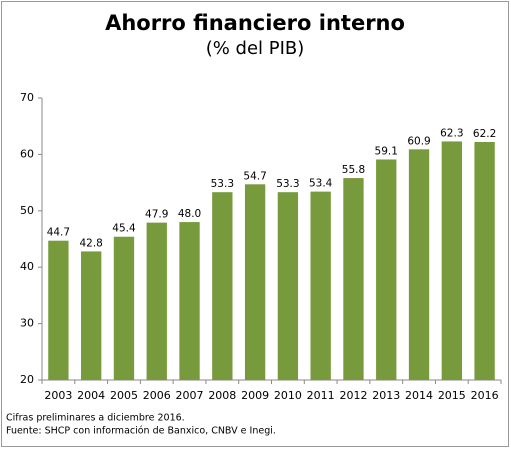  What do you see at coordinates (353, 395) in the screenshot?
I see `x-tick-label: 2012` at bounding box center [353, 395].